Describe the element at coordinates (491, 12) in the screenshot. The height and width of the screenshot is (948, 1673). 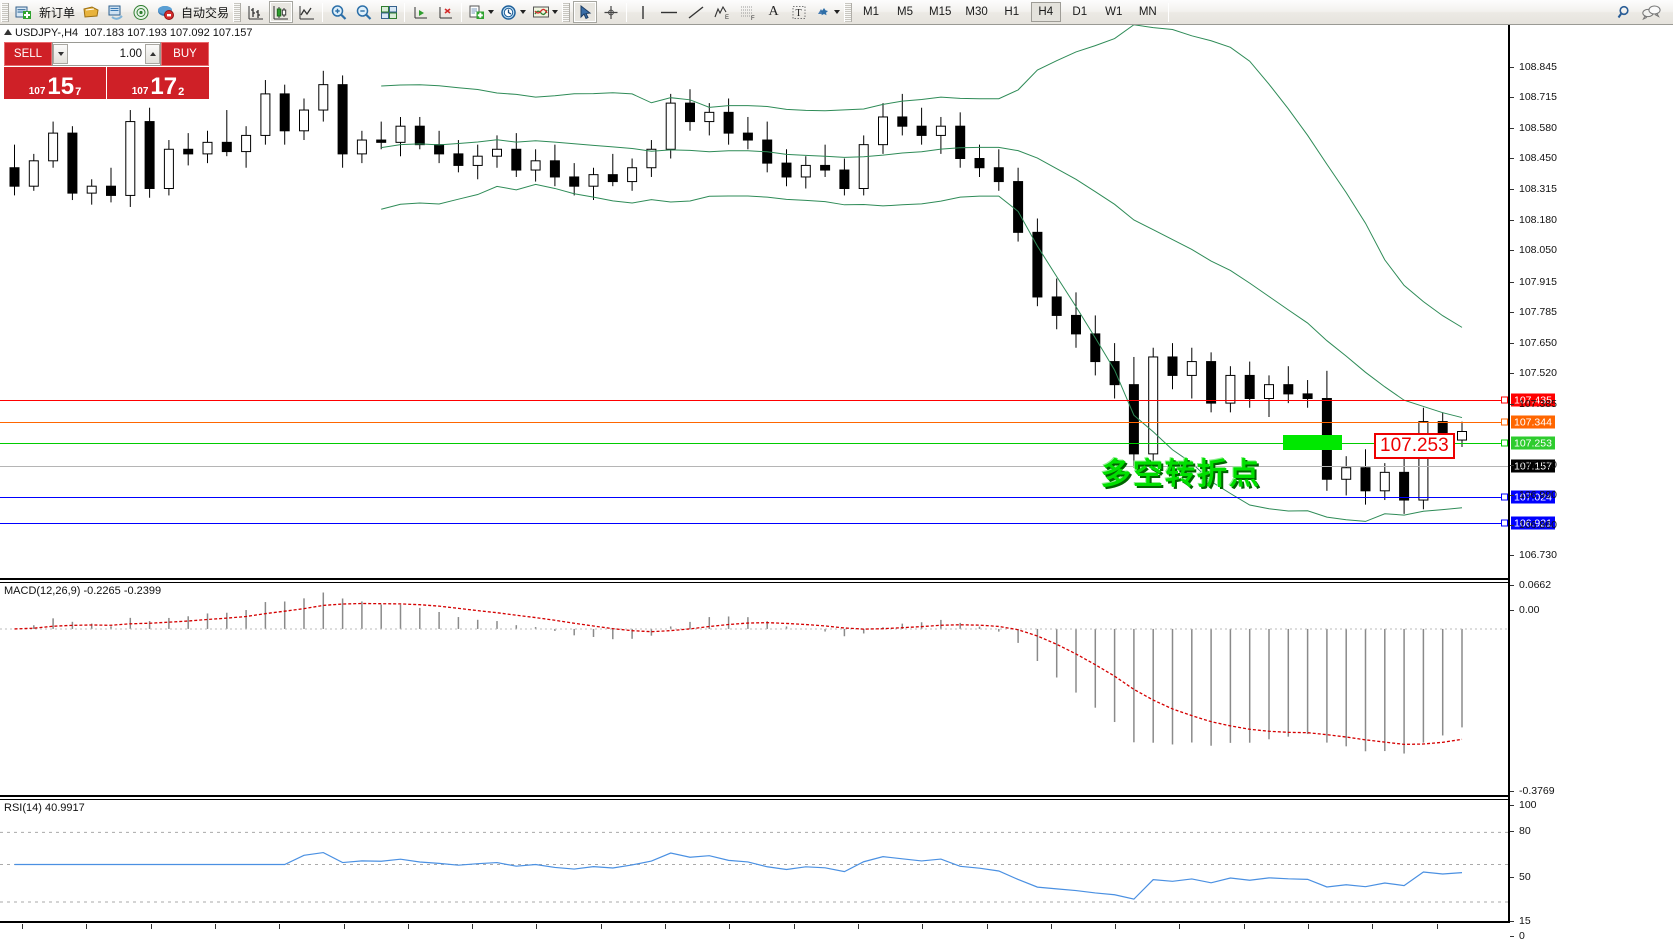
I see `chevron-down-icon` at that location.